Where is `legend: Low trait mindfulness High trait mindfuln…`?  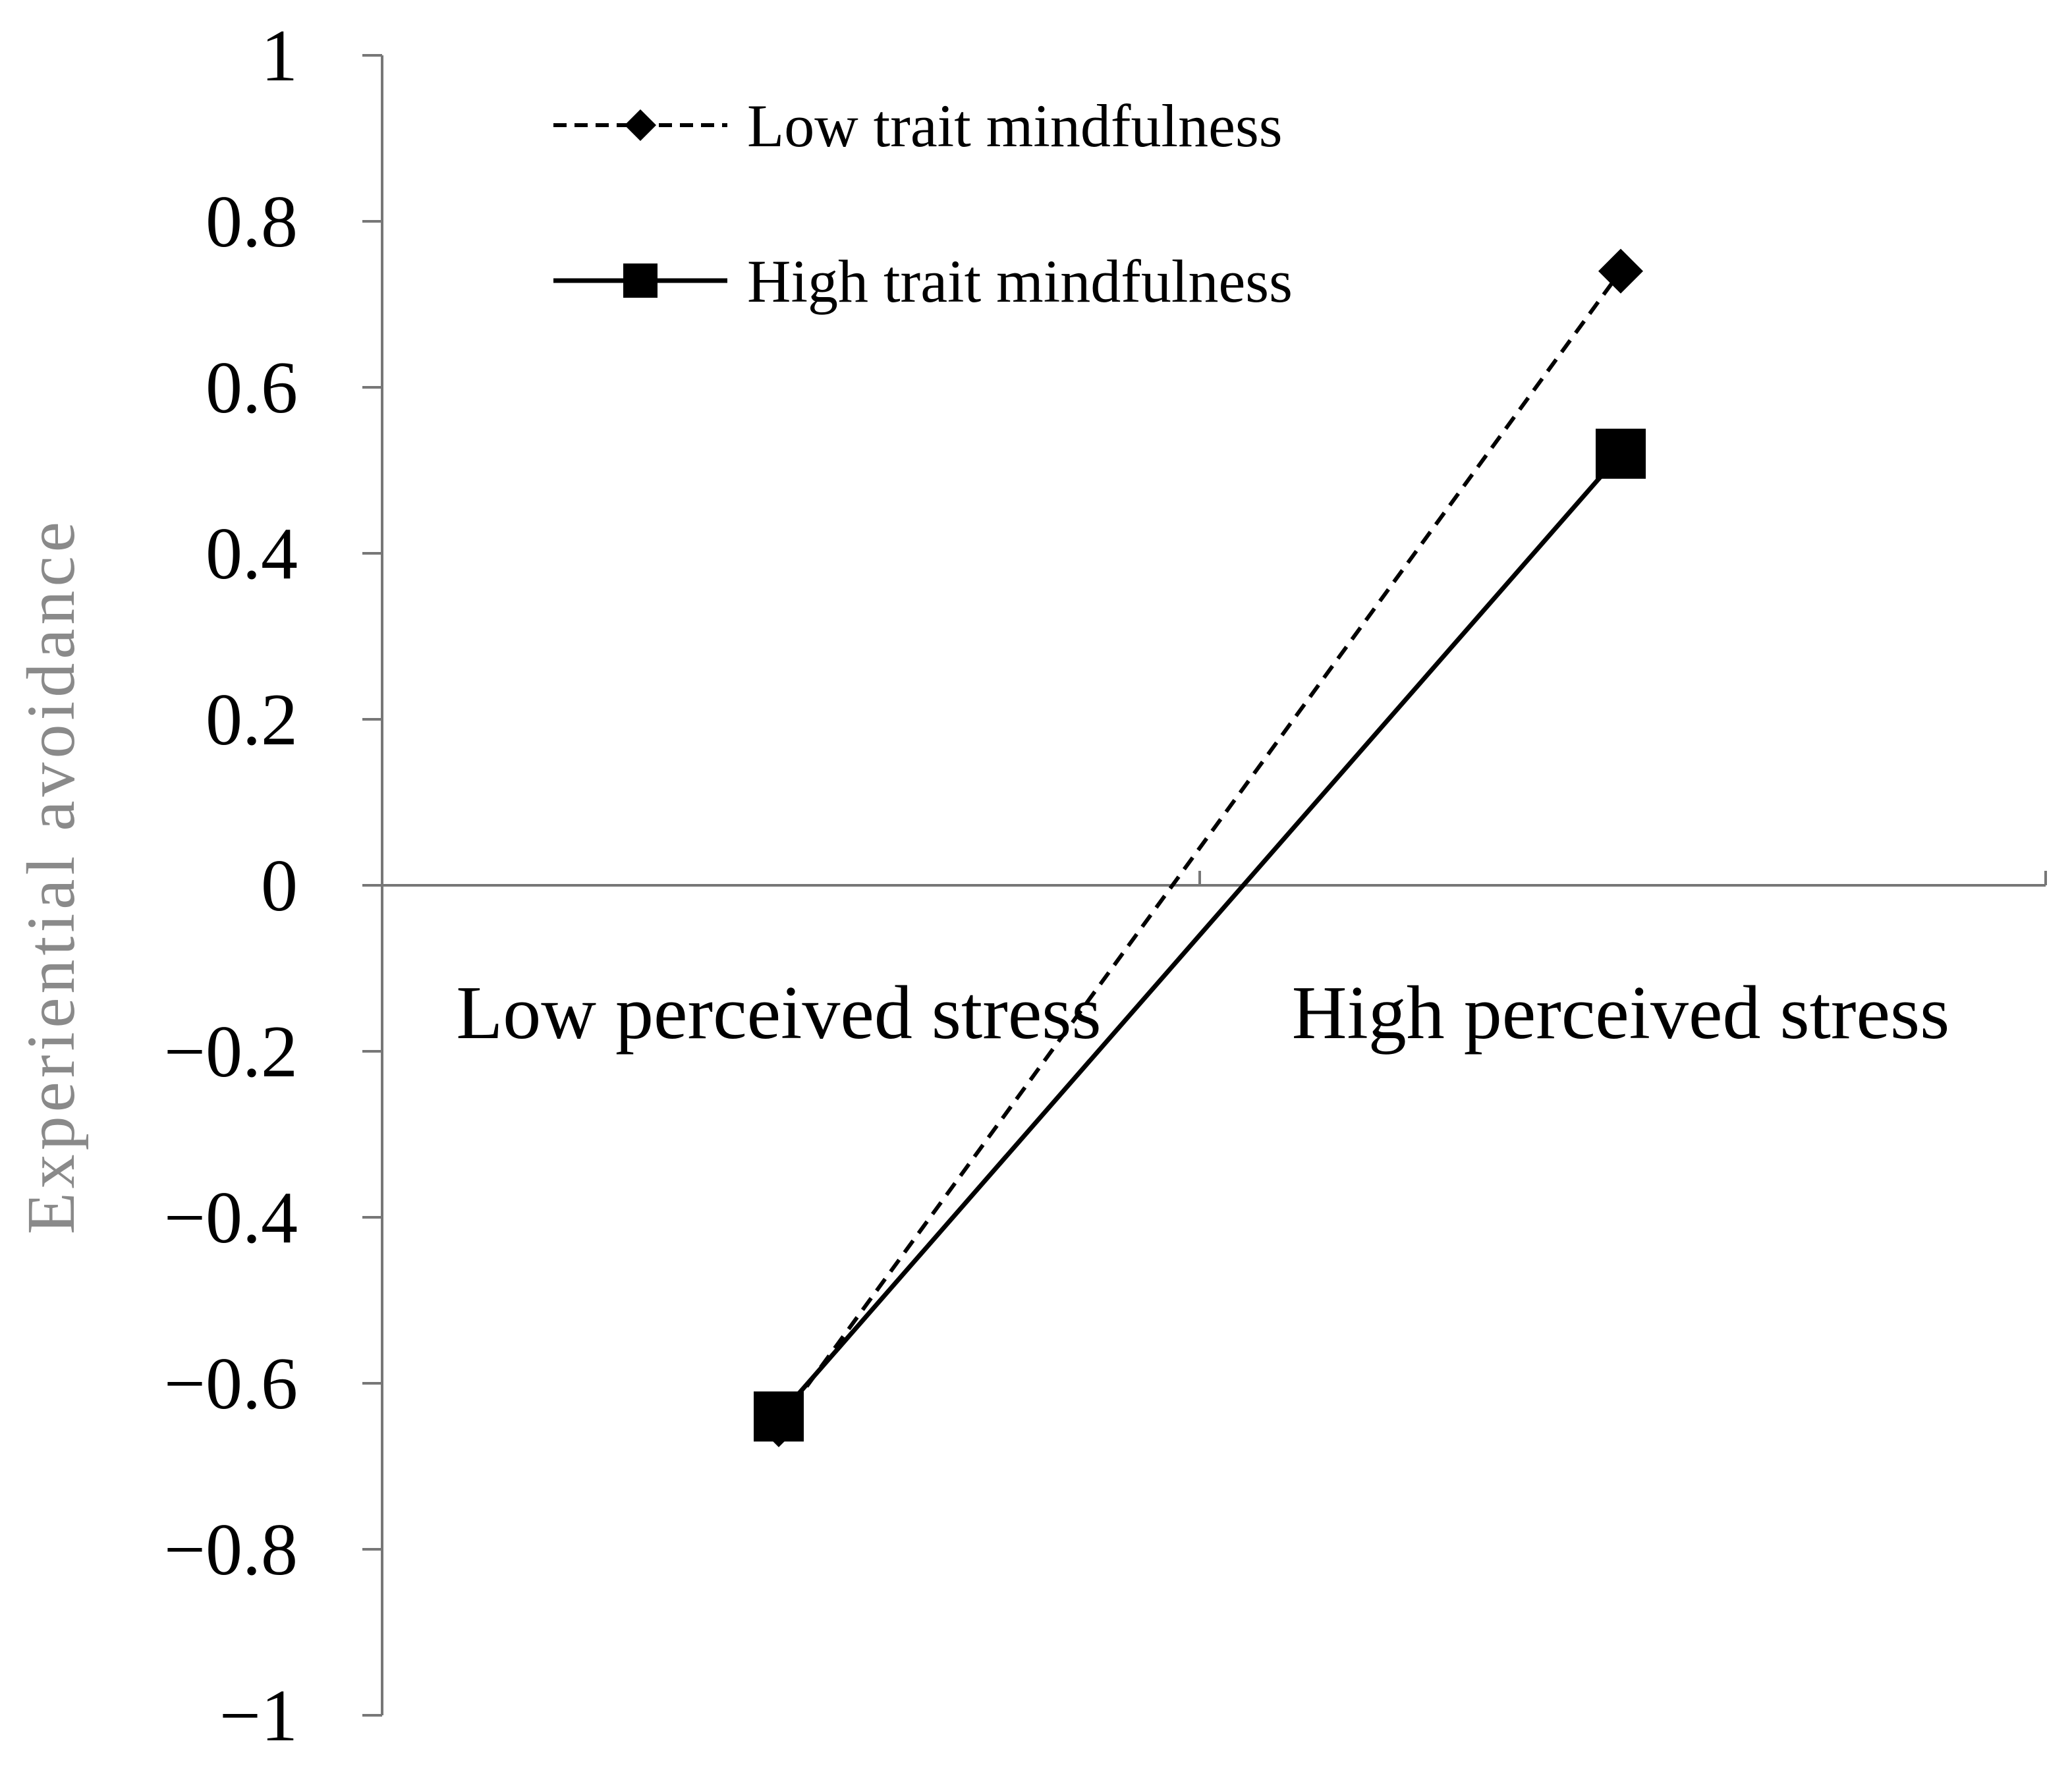 legend: Low trait mindfulness High trait mindfuln… is located at coordinates (923, 203).